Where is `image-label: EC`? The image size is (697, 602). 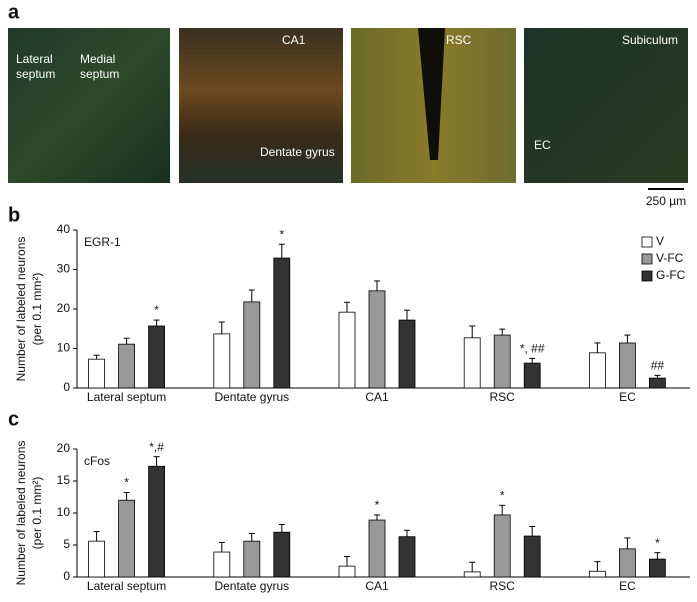
image-label: EC is located at coordinates (542, 145).